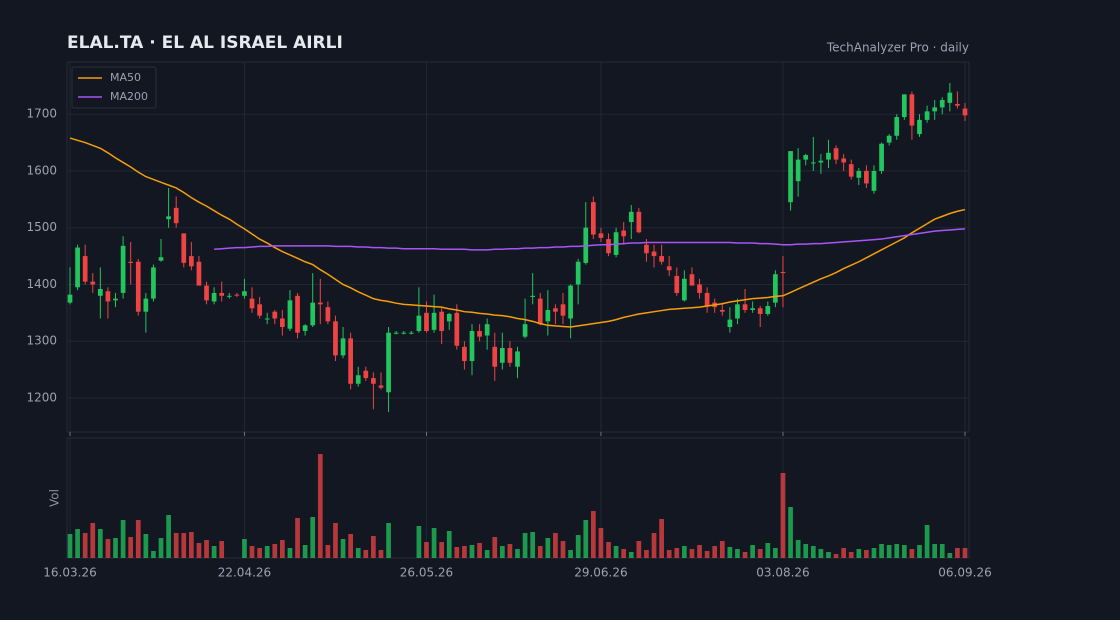 This screenshot has height=620, width=1120. I want to click on y-tick-label: 1200, so click(41, 397).